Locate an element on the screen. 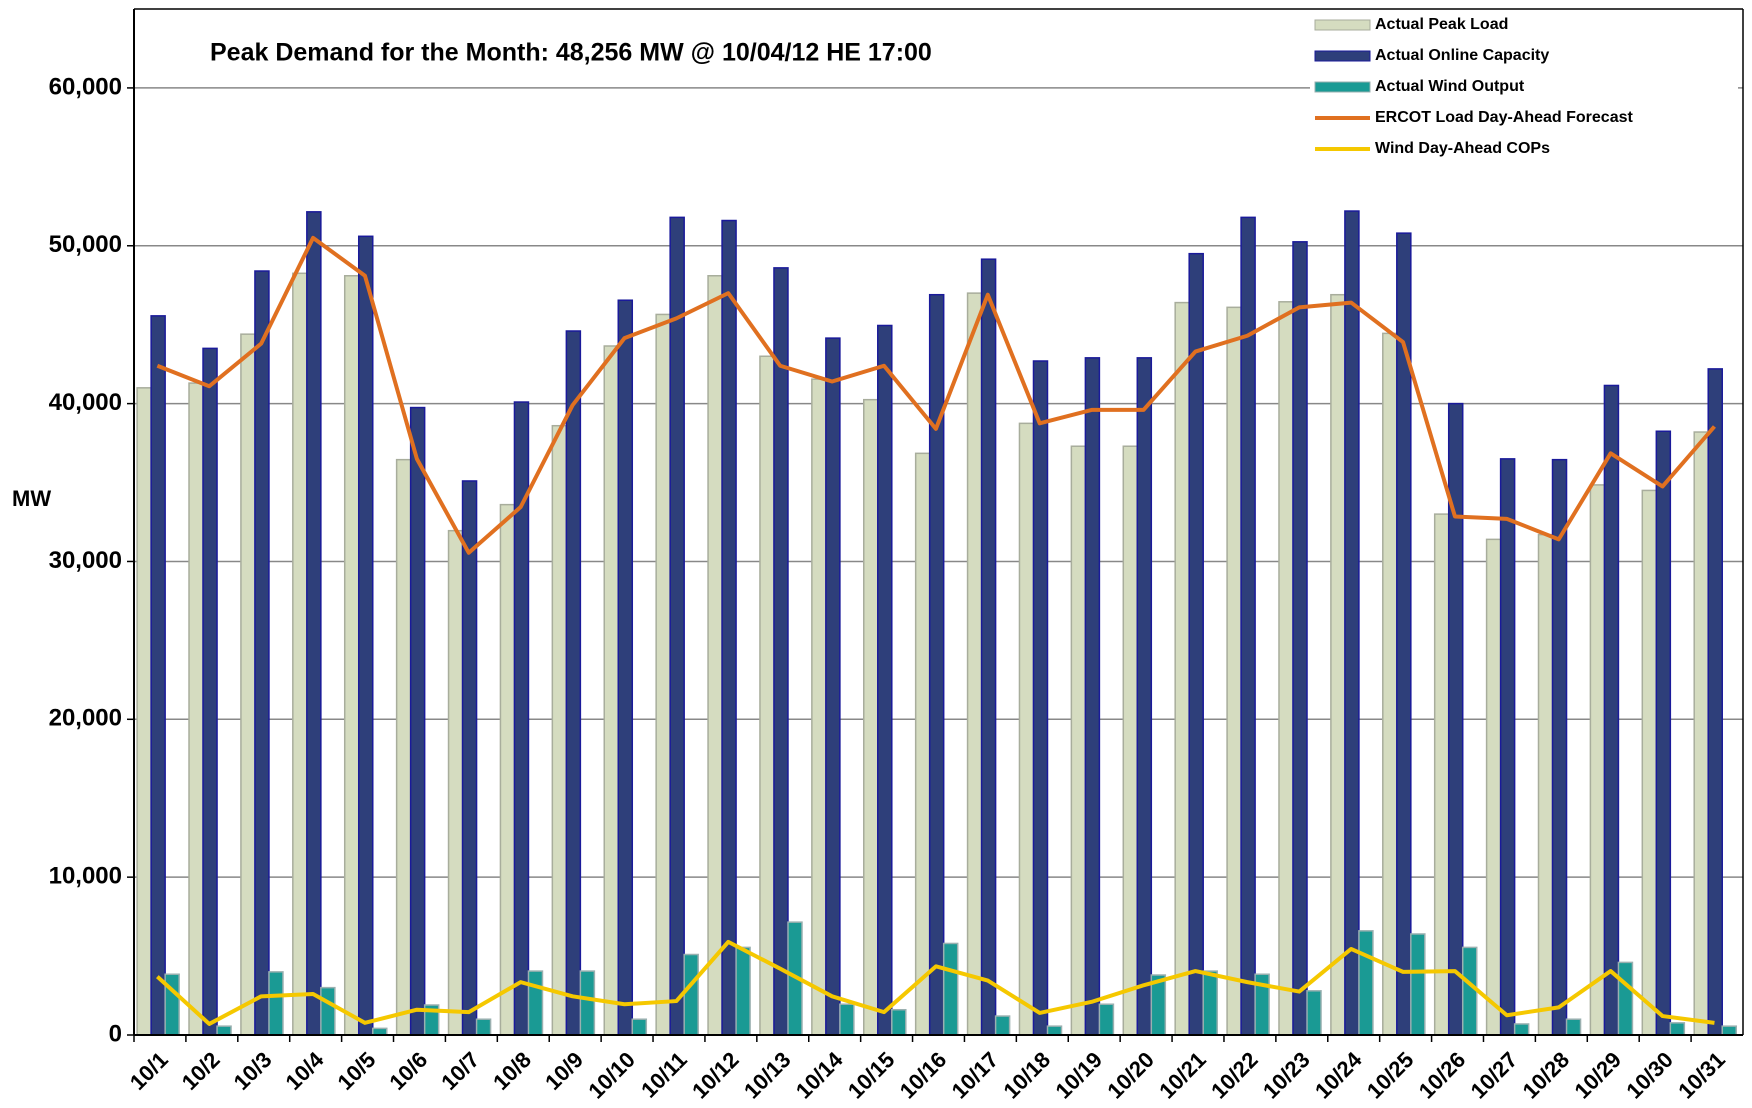  x-tick-label: 10/5 is located at coordinates (356, 1071).